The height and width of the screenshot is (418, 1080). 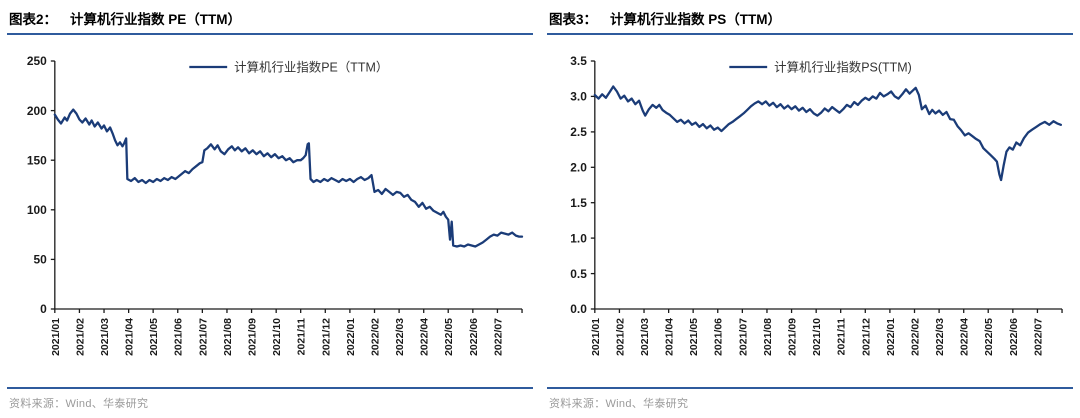 What do you see at coordinates (43, 309) in the screenshot?
I see `svg-text: 0` at bounding box center [43, 309].